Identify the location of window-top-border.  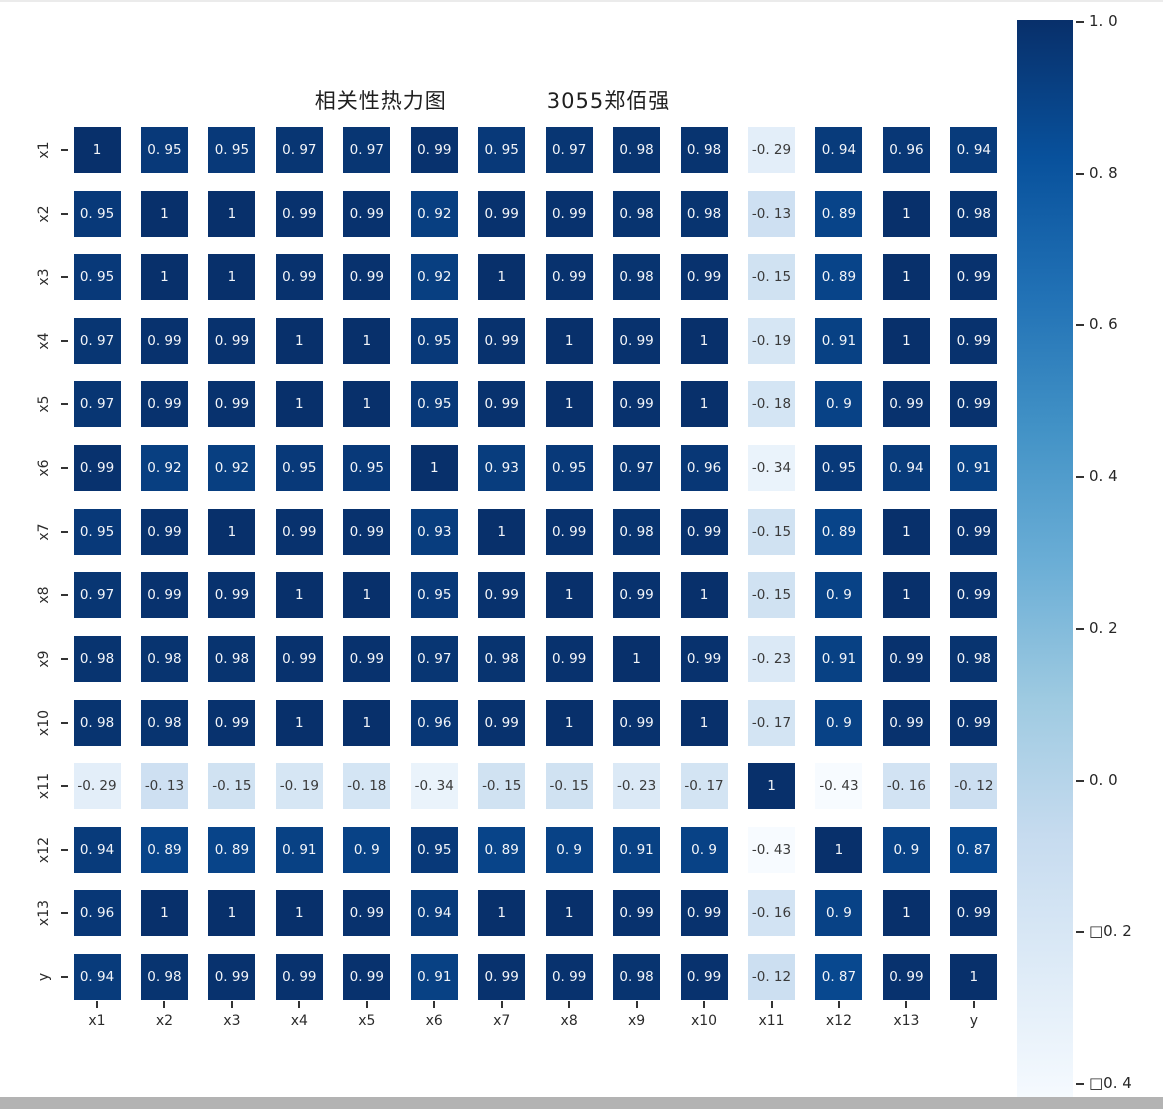
(581, 1).